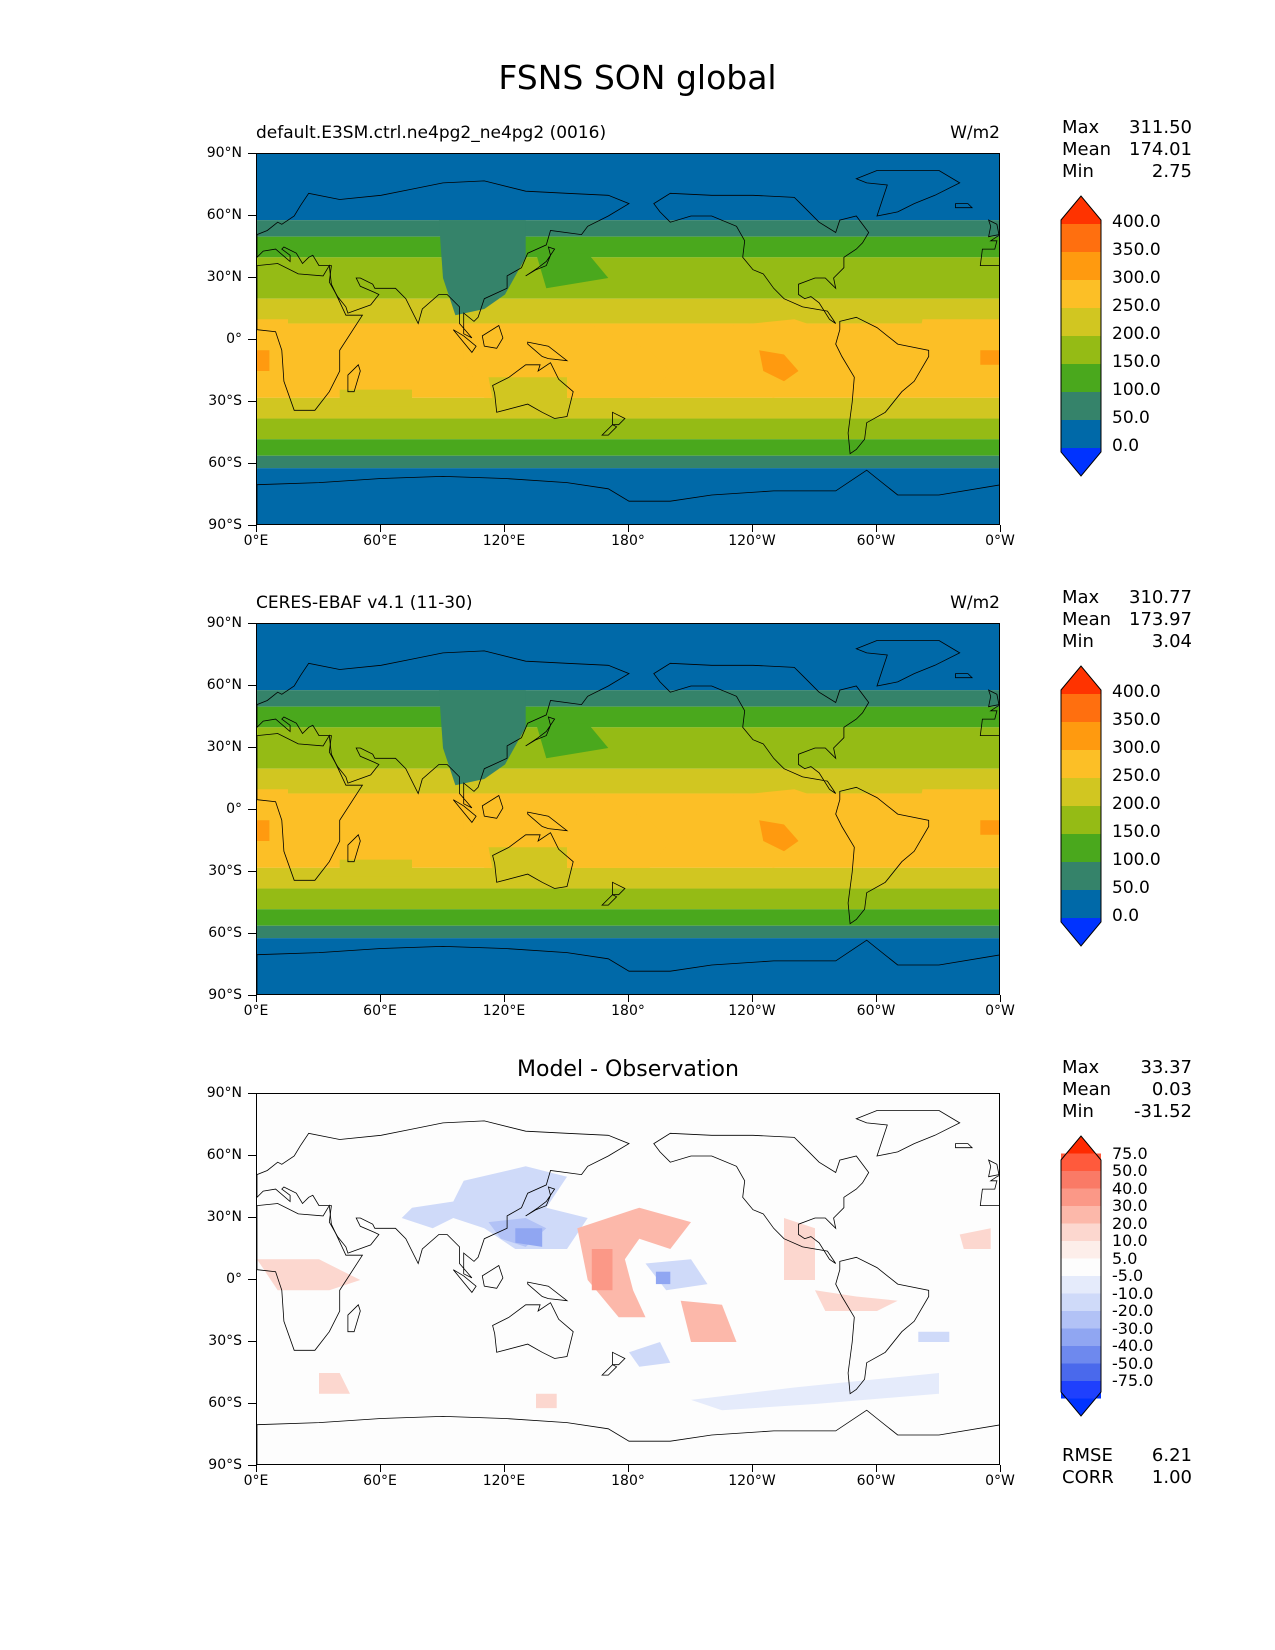 Image resolution: width=1275 pixels, height=1650 pixels. What do you see at coordinates (602, 1270) in the screenshot?
I see `positive-anomaly-core` at bounding box center [602, 1270].